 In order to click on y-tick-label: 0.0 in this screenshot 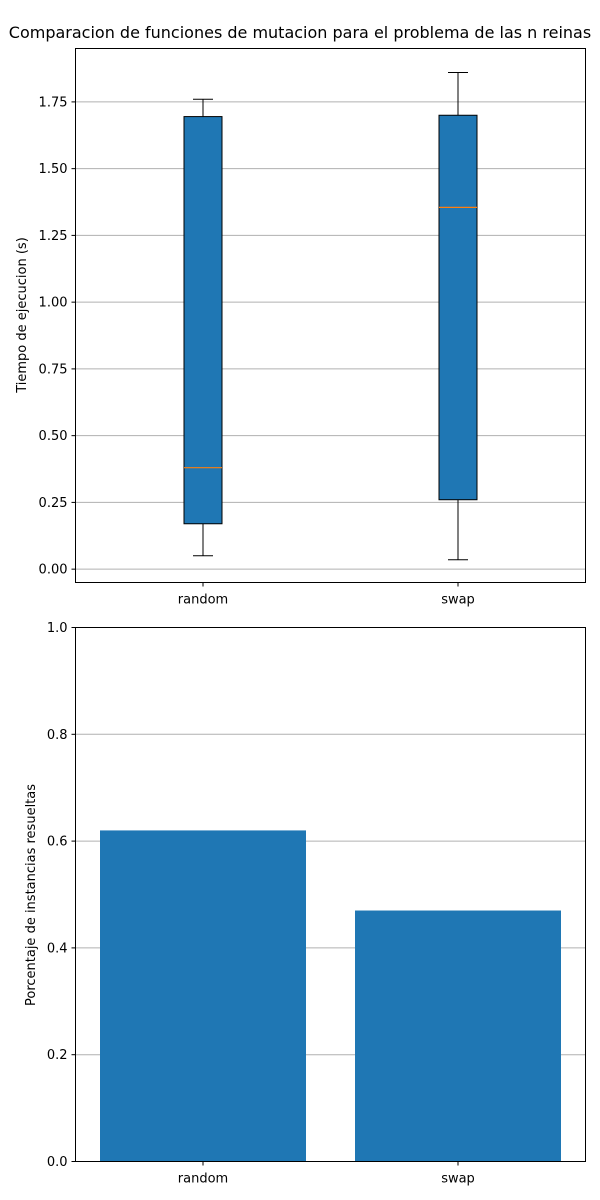, I will do `click(57, 1162)`.